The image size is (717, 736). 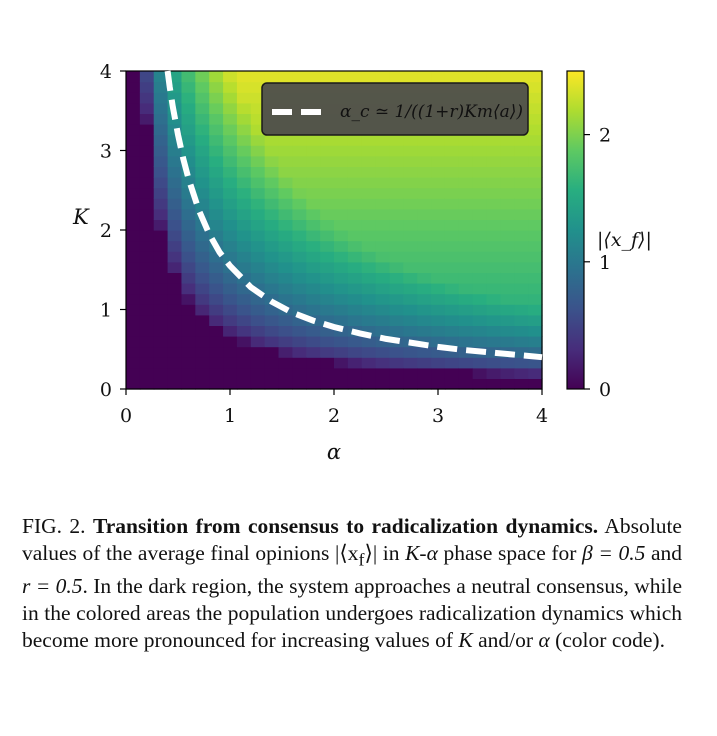 I want to click on y-tick-label: 2, so click(x=106, y=231).